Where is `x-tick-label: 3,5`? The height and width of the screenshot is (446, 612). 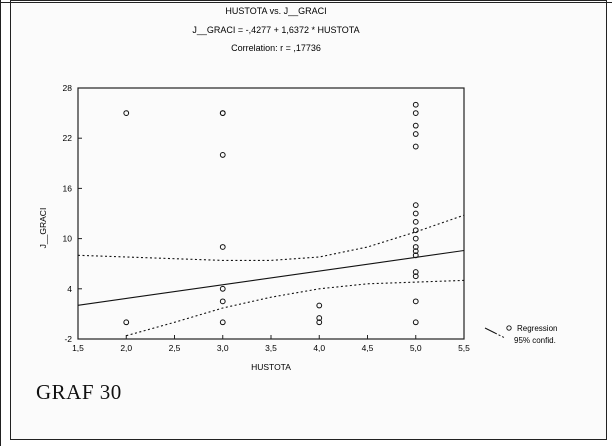 x-tick-label: 3,5 is located at coordinates (271, 348).